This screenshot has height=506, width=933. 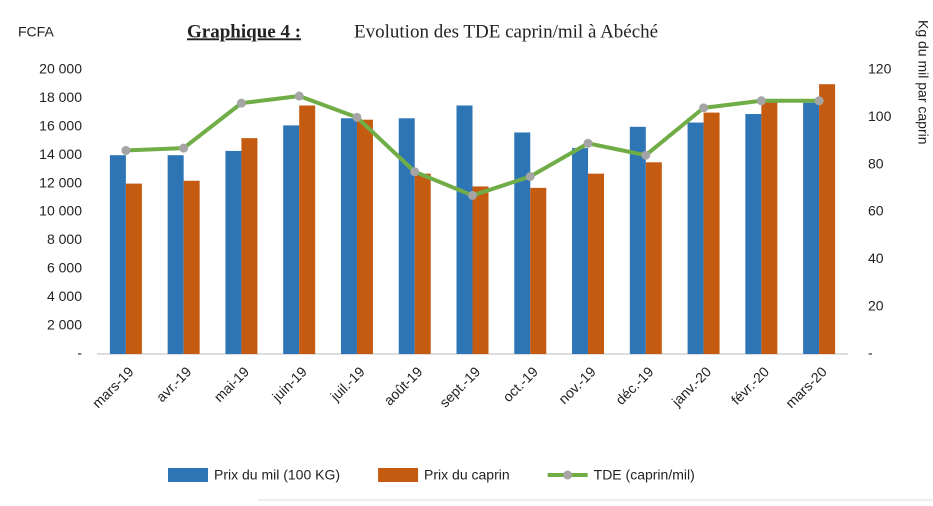 I want to click on x-tick-label: mars-19, so click(x=113, y=387).